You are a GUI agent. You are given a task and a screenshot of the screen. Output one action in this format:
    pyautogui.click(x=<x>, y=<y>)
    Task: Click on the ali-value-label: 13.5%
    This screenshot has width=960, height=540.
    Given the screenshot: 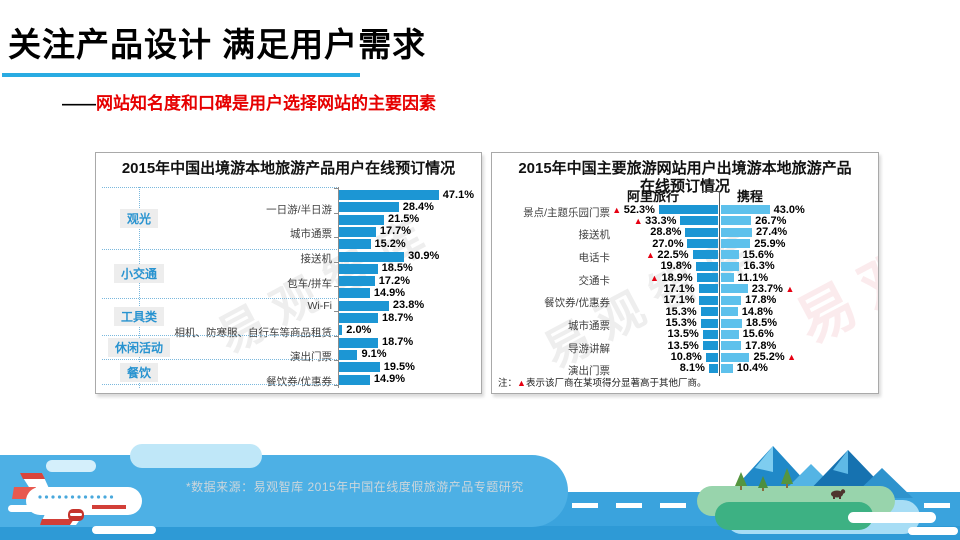 What is the action you would take?
    pyautogui.click(x=683, y=334)
    